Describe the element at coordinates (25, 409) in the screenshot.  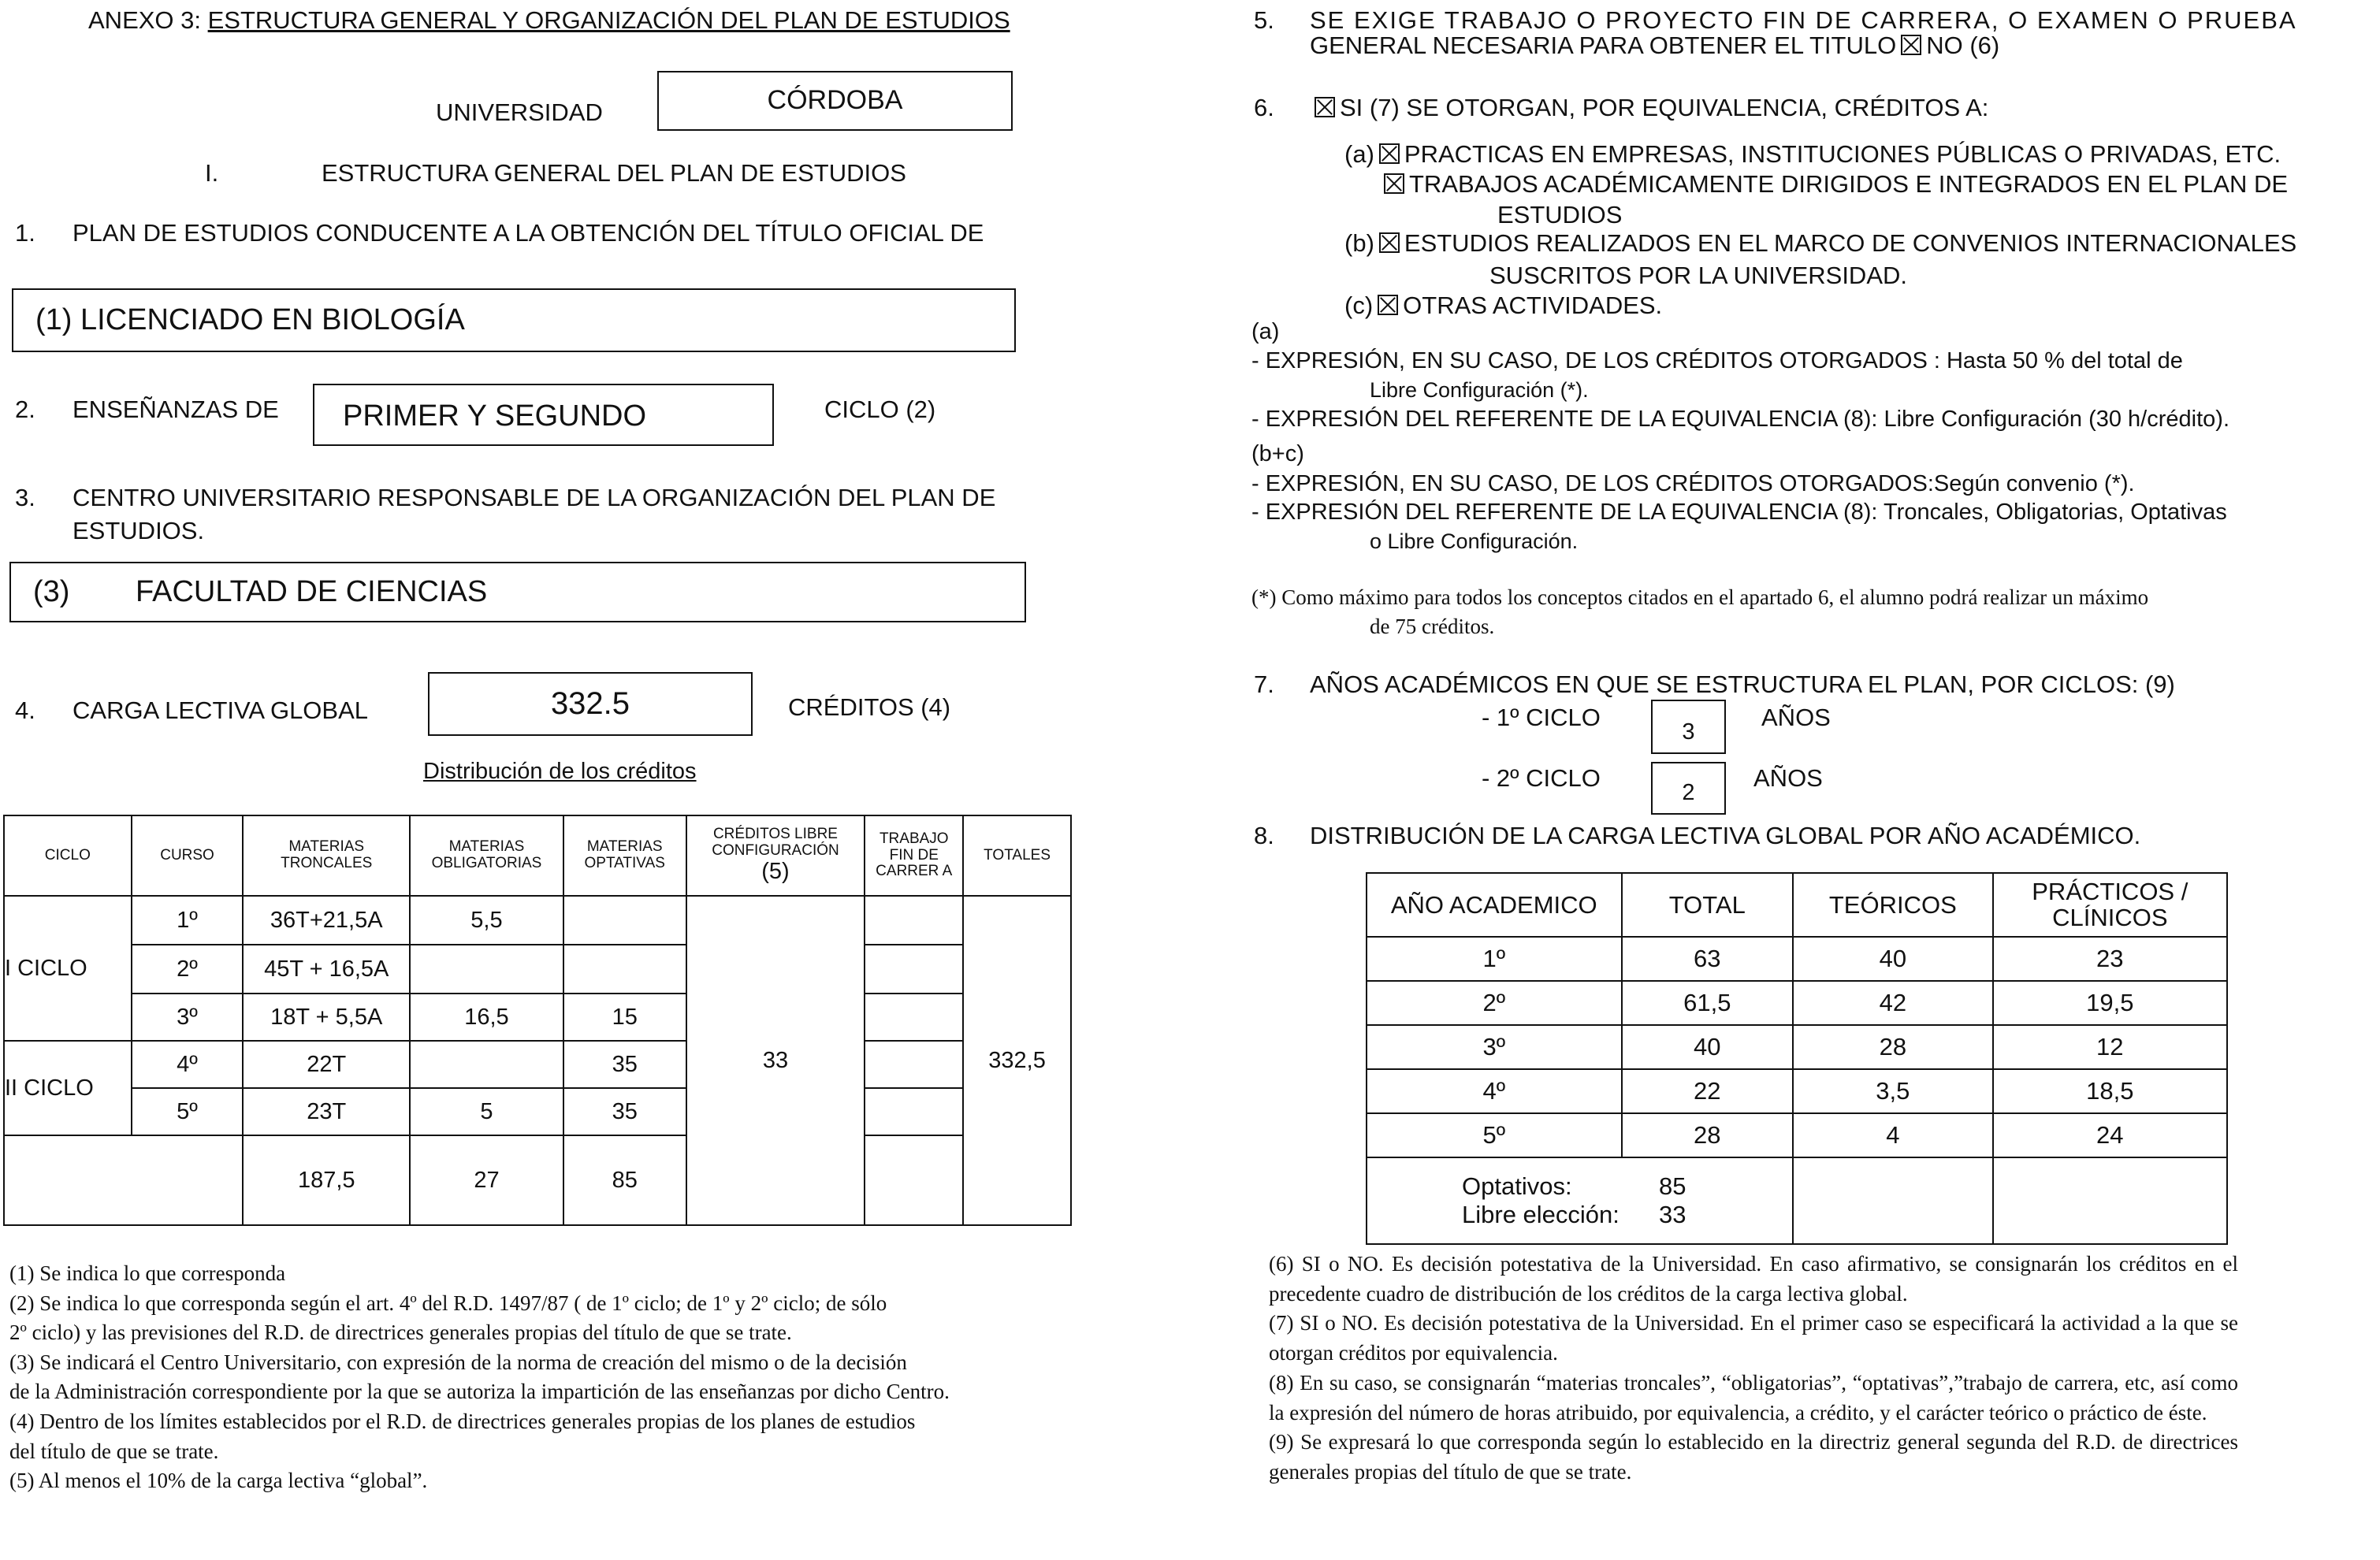
I see `q2-number: 2.` at that location.